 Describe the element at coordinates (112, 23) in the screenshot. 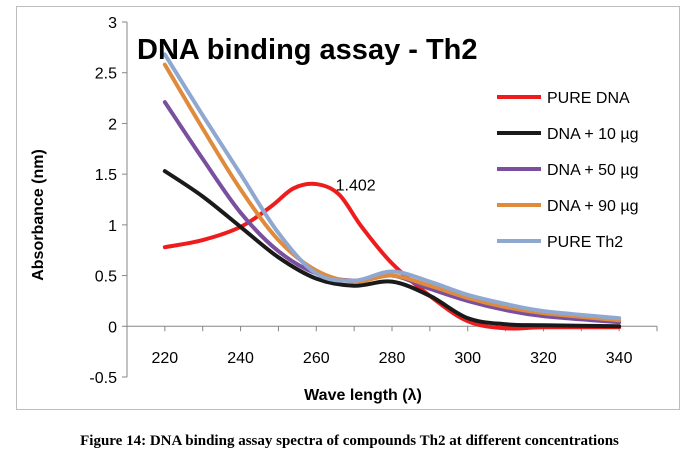

I see `y-tick-label: 3` at that location.